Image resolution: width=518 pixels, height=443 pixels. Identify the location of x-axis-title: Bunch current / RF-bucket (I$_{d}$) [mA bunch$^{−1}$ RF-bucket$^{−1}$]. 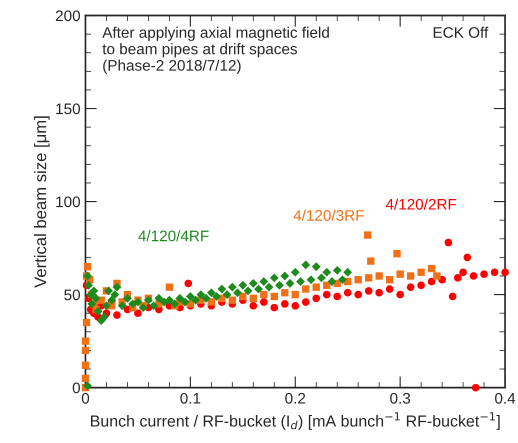
(295, 421).